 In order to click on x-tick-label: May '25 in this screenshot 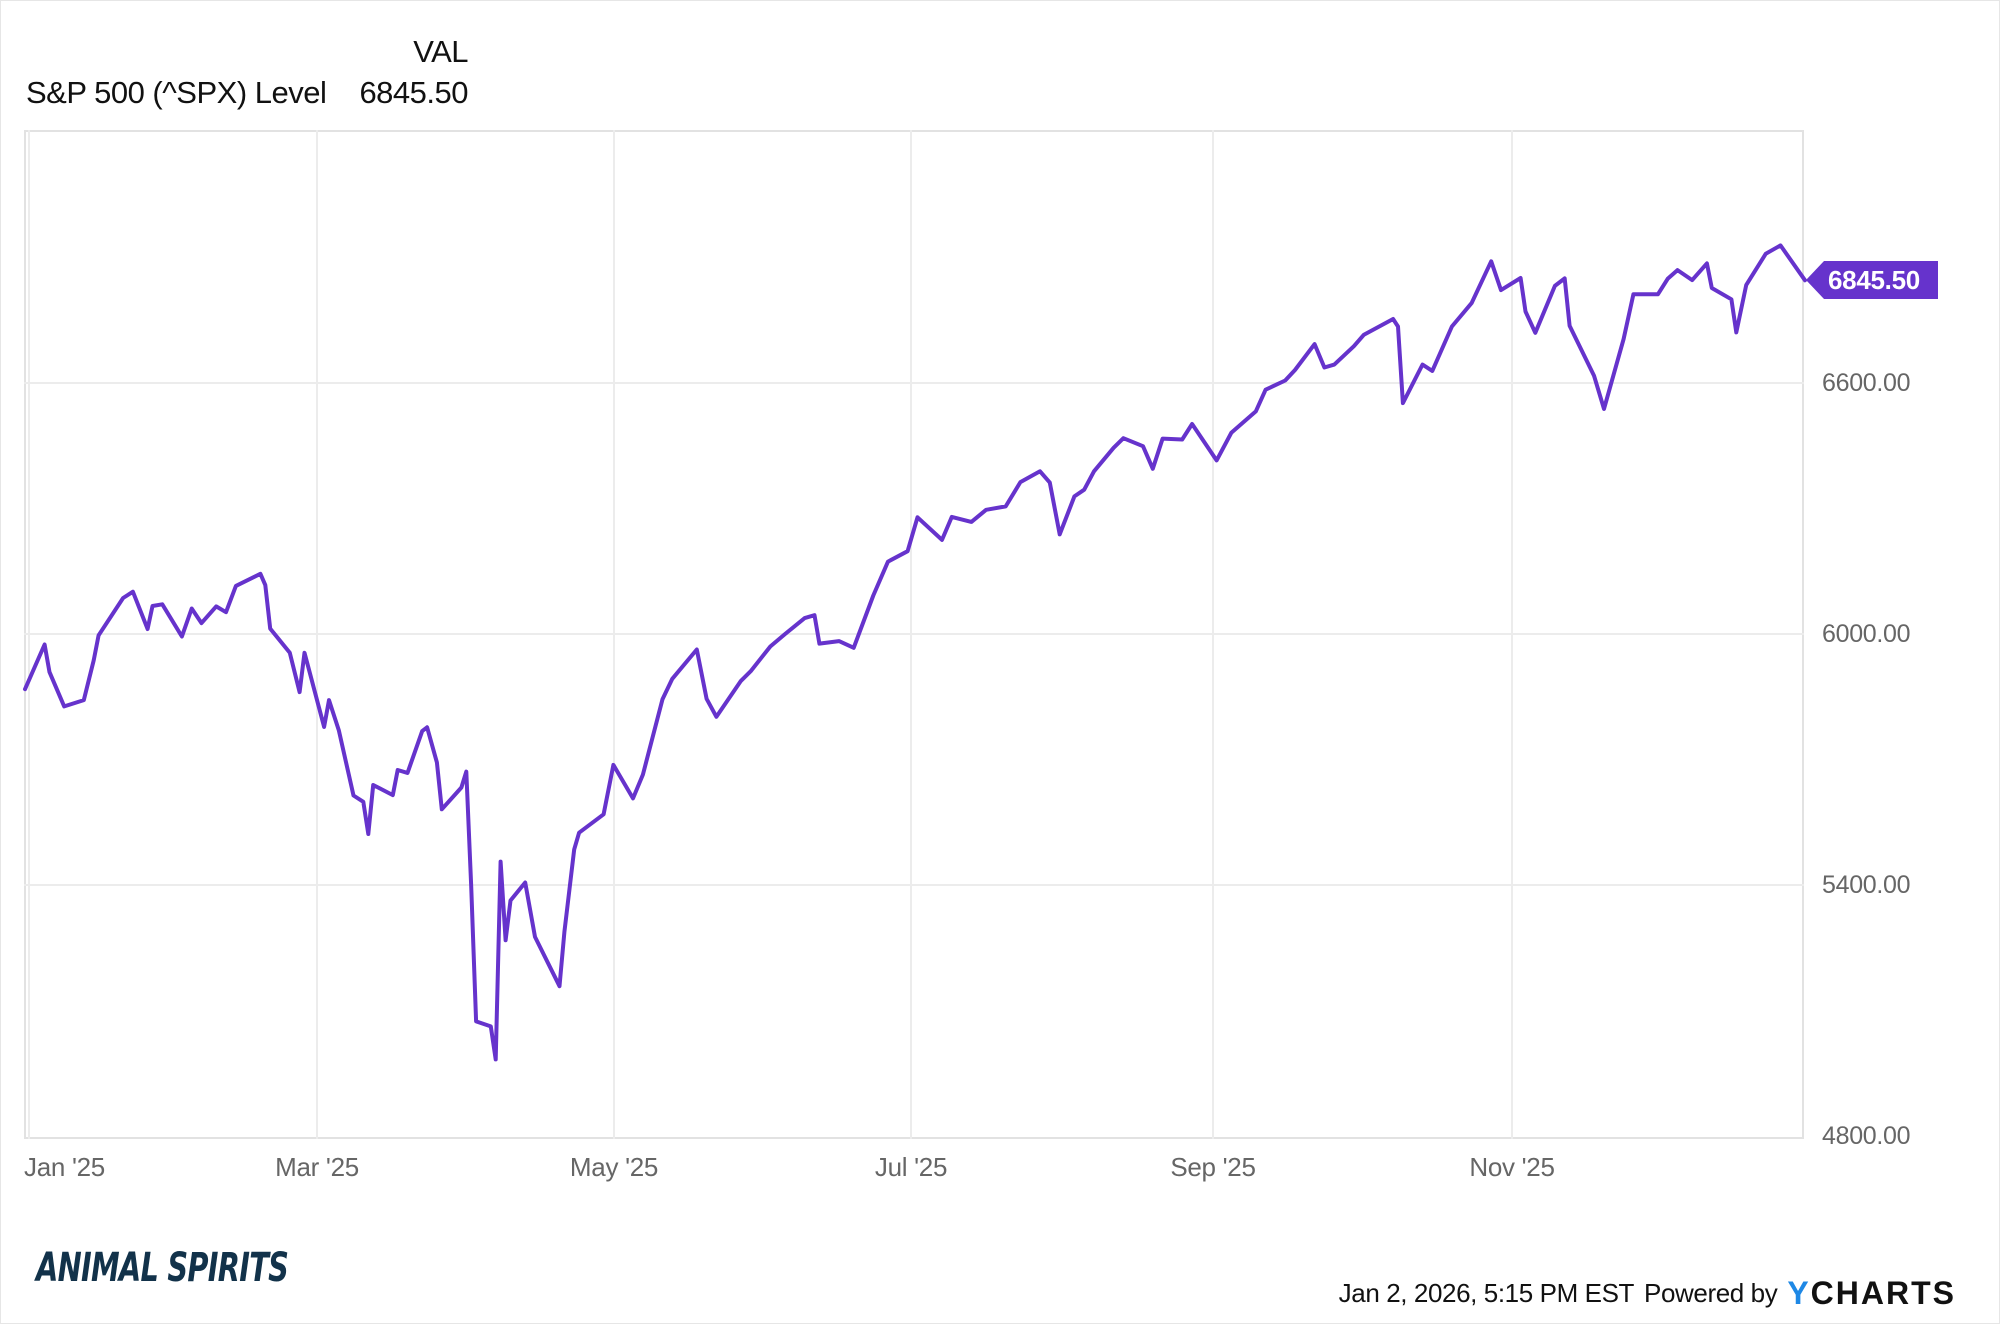, I will do `click(614, 1167)`.